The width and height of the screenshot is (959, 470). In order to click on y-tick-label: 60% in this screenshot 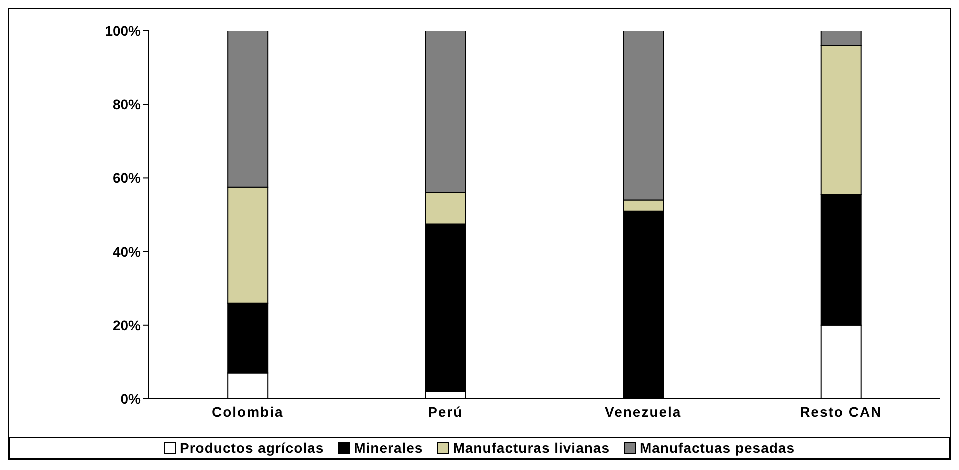, I will do `click(127, 178)`.